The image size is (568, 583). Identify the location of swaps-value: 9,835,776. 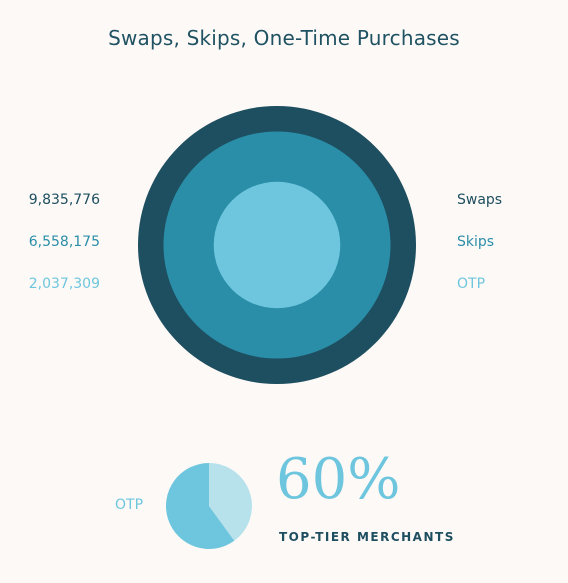
(64, 200).